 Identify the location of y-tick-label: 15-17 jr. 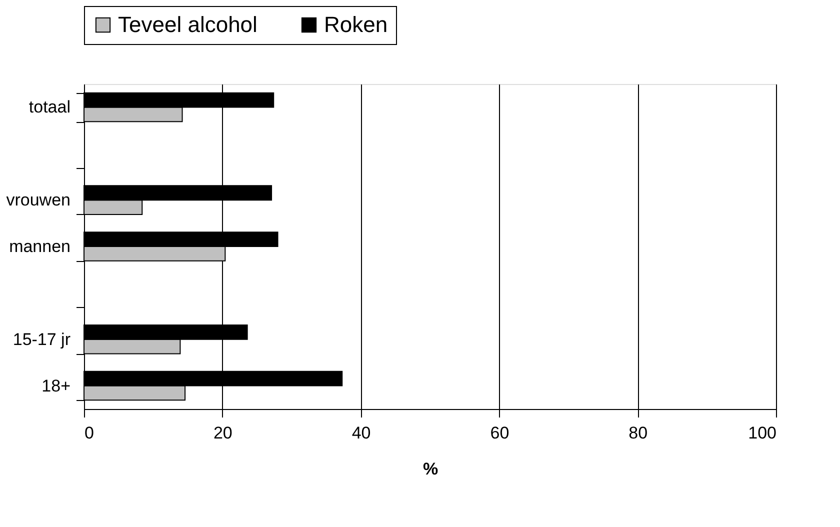
(41, 339).